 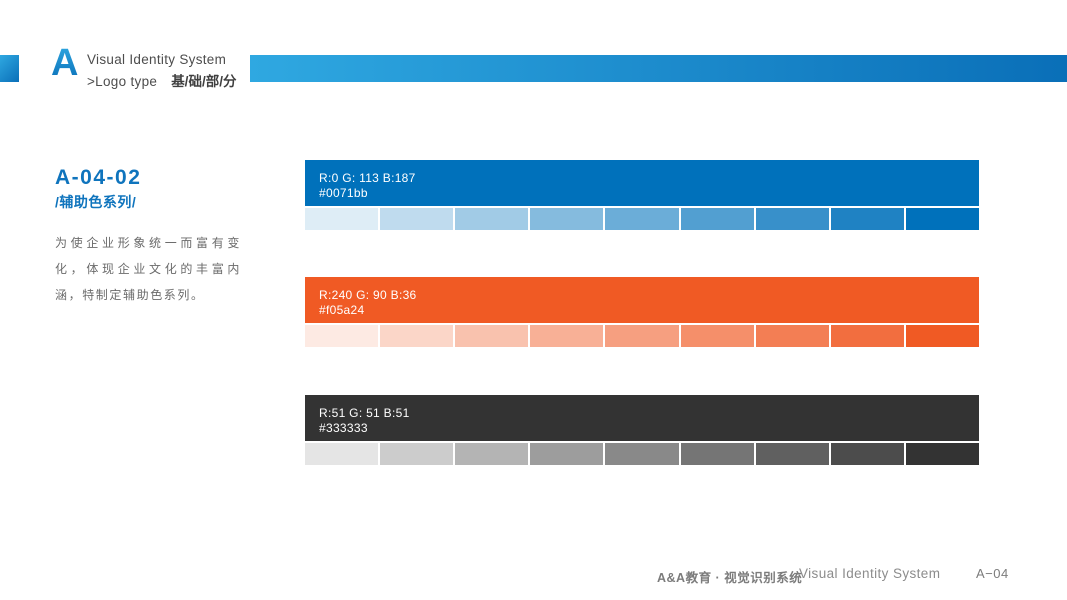 What do you see at coordinates (992, 573) in the screenshot?
I see `footer-page-number: A−04` at bounding box center [992, 573].